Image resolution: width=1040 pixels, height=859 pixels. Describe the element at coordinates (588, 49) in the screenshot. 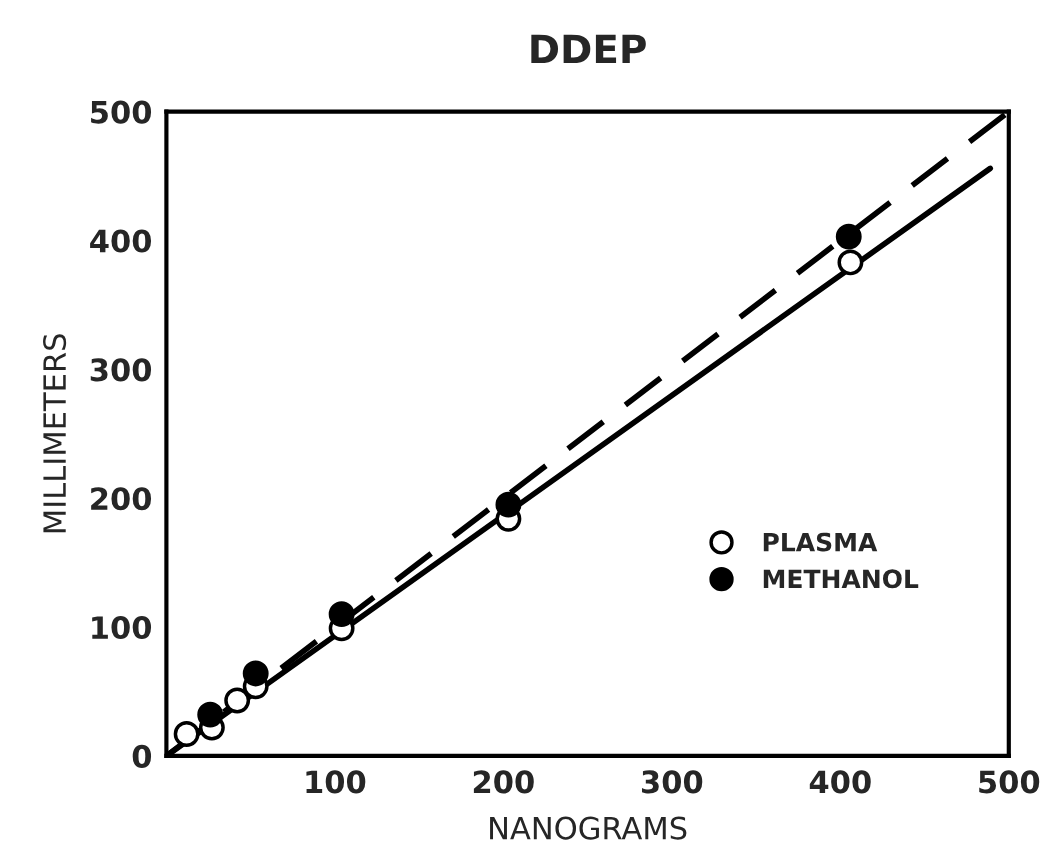

I see `chart-title: DDEP` at that location.